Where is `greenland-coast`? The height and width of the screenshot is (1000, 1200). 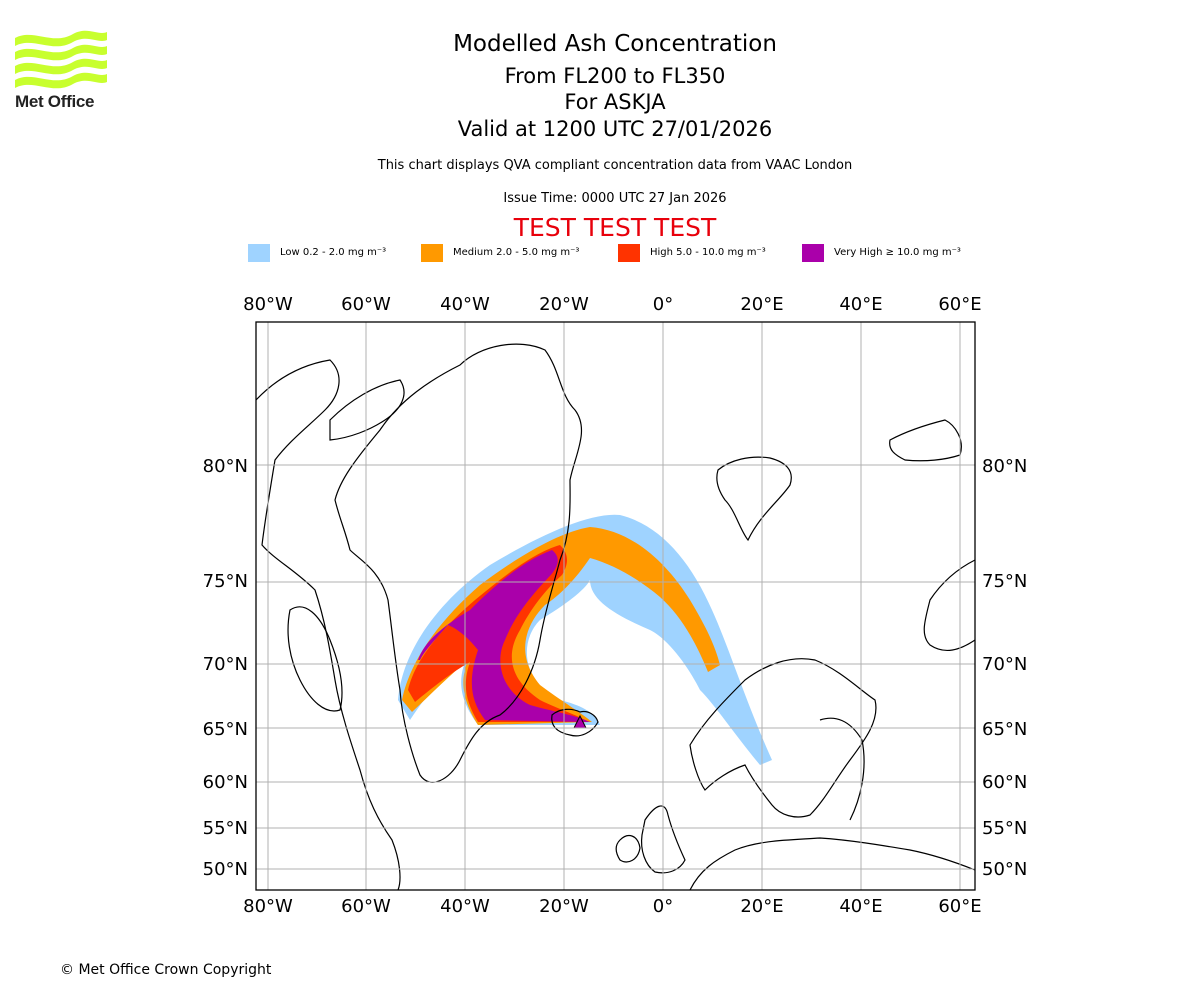
greenland-coast is located at coordinates (458, 563).